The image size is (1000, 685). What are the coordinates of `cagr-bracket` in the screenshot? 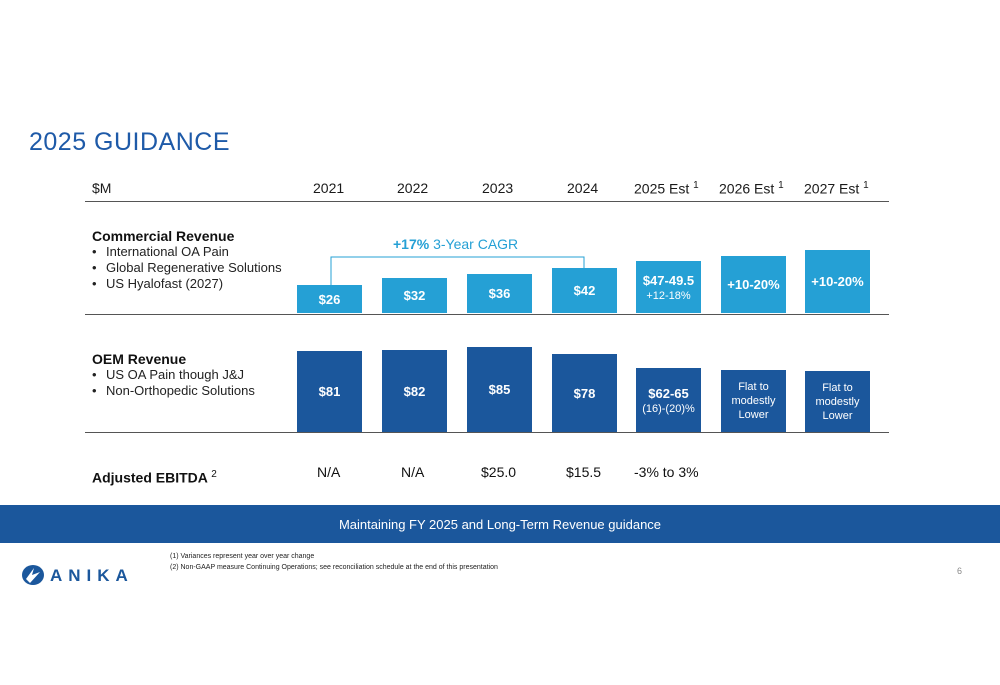 It's located at (457, 272).